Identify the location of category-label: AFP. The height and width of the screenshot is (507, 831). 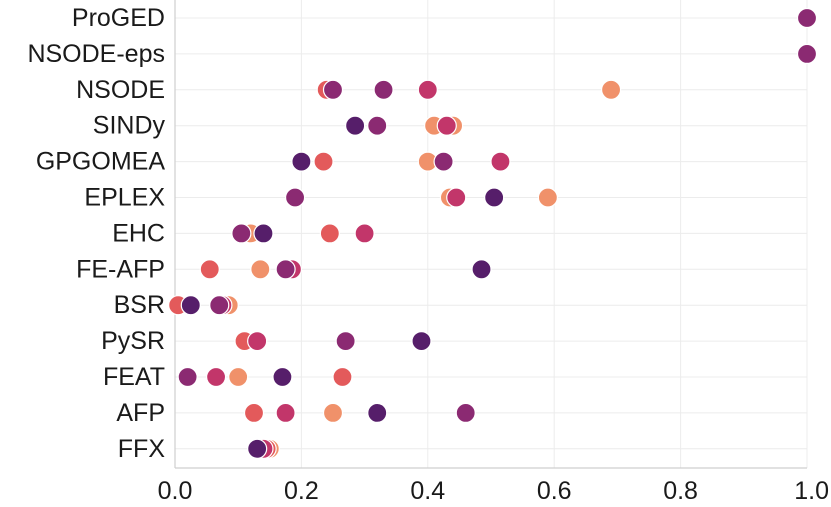
(140, 413).